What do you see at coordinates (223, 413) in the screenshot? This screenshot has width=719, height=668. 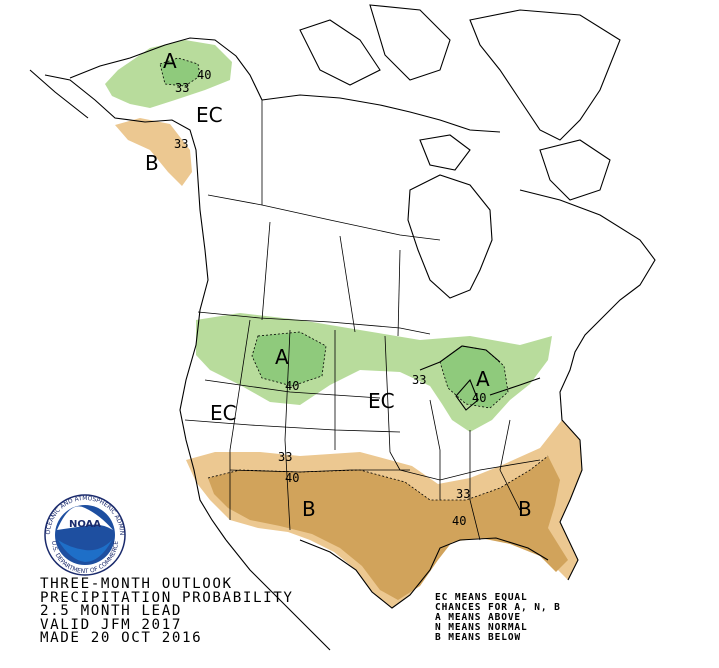 I see `west-ec-label: EC` at bounding box center [223, 413].